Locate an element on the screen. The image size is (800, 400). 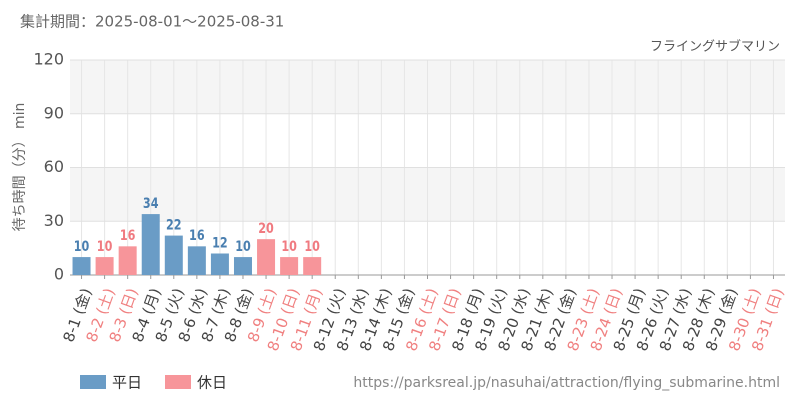
y-tick-label: 30 is located at coordinates (54, 220).